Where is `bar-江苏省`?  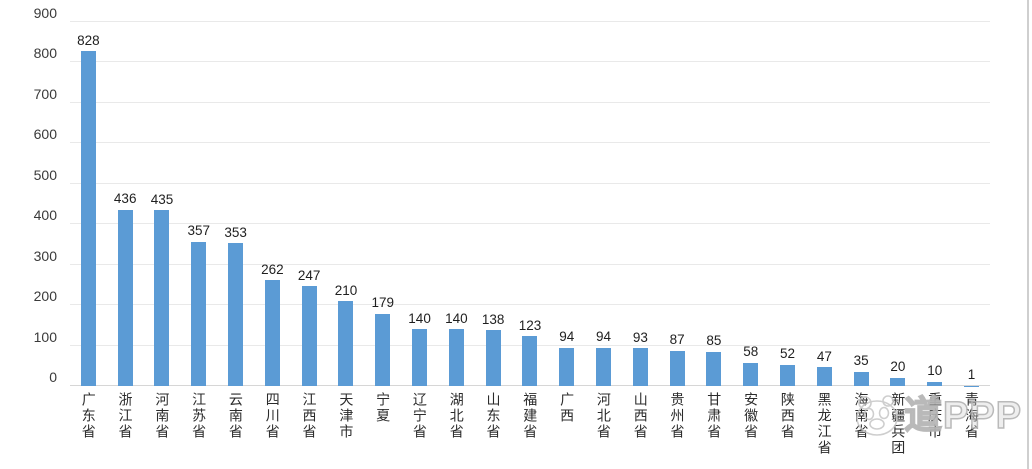
bar-江苏省 is located at coordinates (199, 313).